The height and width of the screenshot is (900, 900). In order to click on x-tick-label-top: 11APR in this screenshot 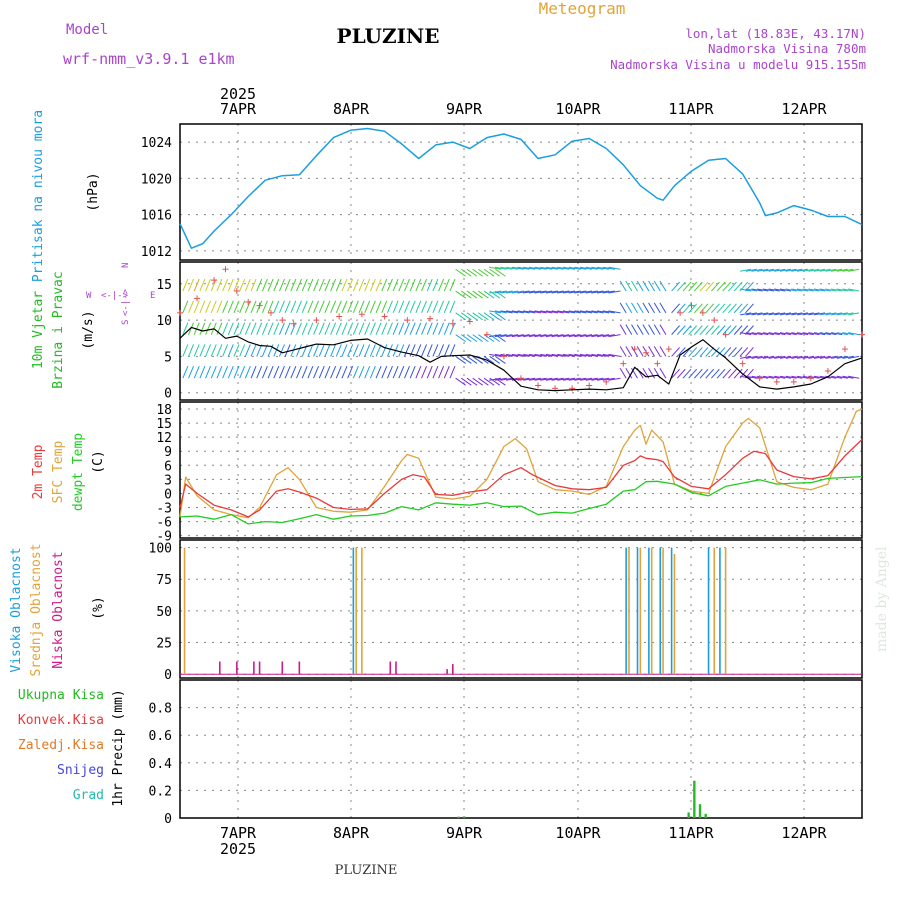, I will do `click(691, 109)`.